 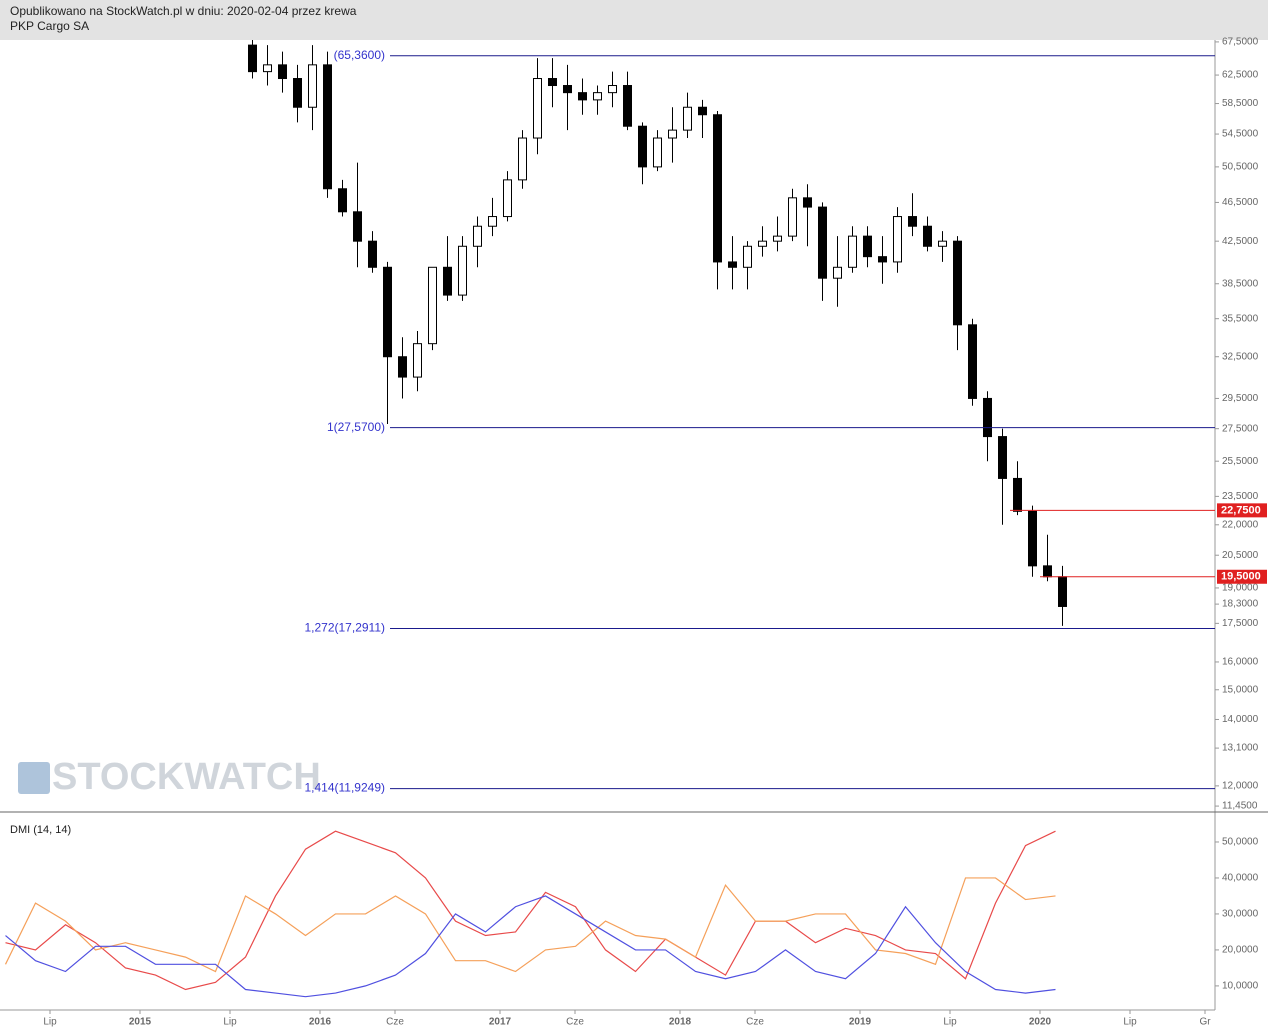 I want to click on x-tick-label: 2017, so click(x=500, y=1022).